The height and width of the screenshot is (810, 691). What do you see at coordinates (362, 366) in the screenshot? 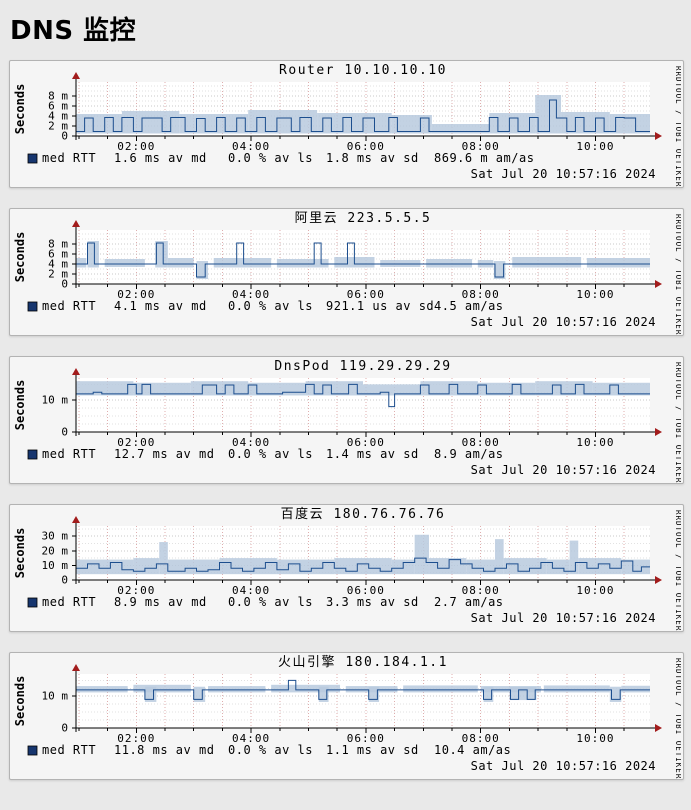
I see `graph-title: DnsPod 119.29.29.29` at bounding box center [362, 366].